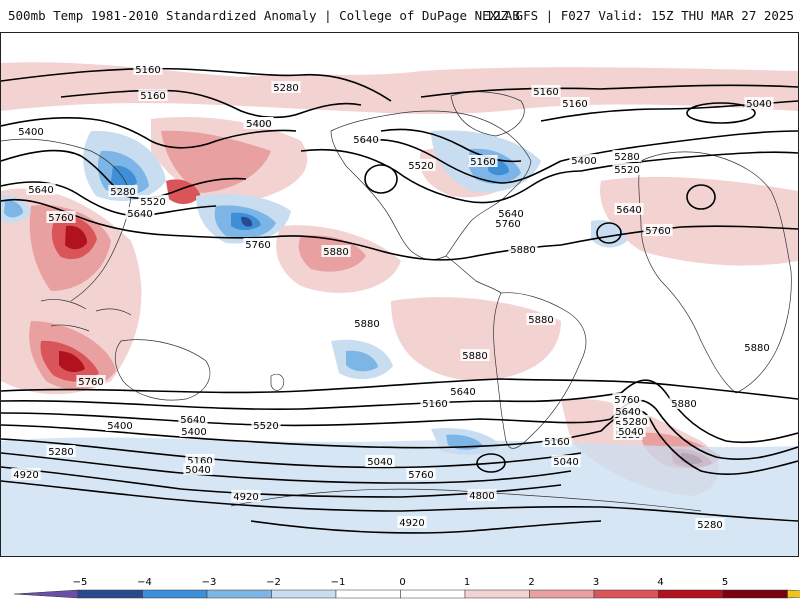 This screenshot has width=800, height=600. I want to click on contour-5160-south, so click(286, 468).